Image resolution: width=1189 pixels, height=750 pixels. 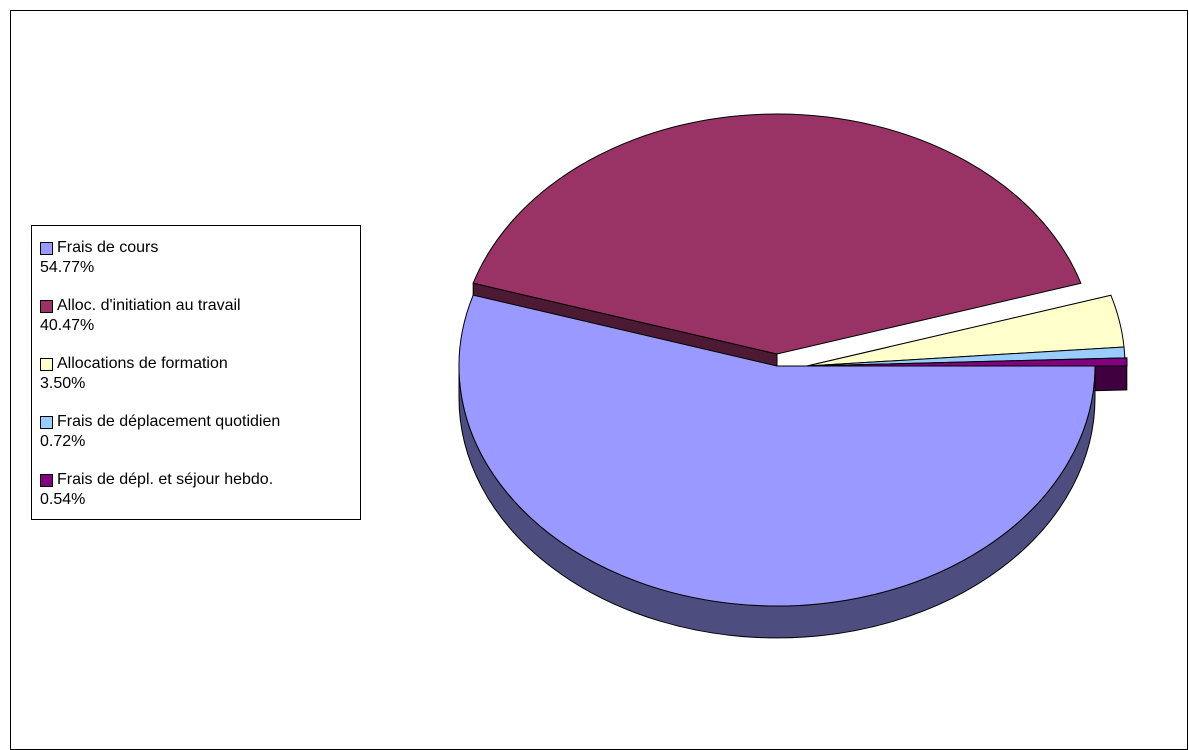 I want to click on legend-label: Allocations de formation, so click(x=142, y=363).